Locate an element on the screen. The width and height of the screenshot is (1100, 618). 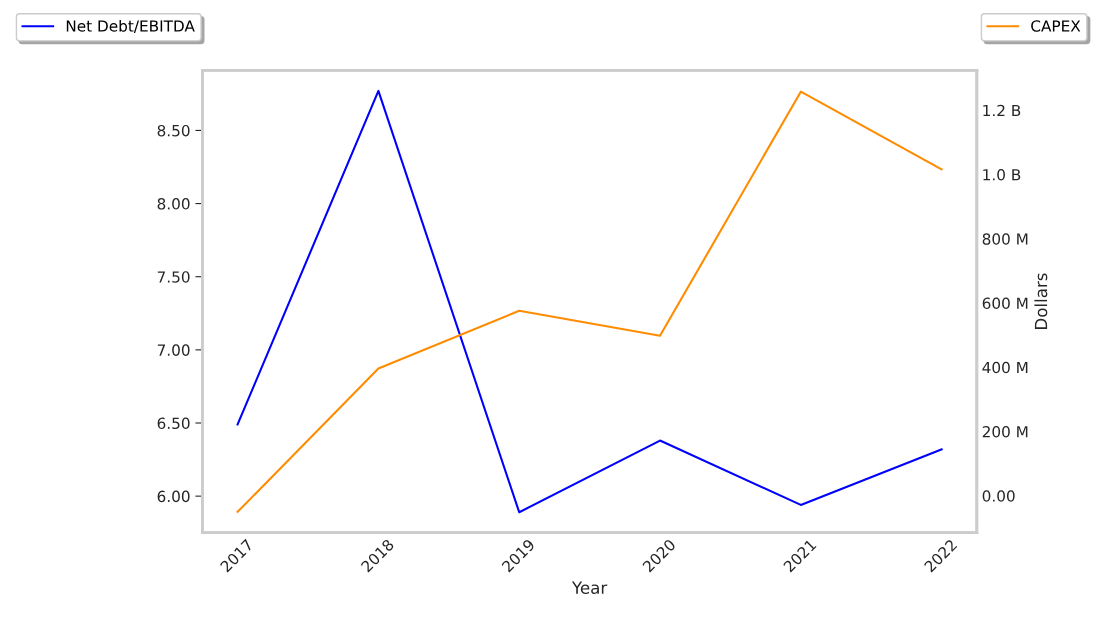
y2-tick-label: 0.00 is located at coordinates (998, 496).